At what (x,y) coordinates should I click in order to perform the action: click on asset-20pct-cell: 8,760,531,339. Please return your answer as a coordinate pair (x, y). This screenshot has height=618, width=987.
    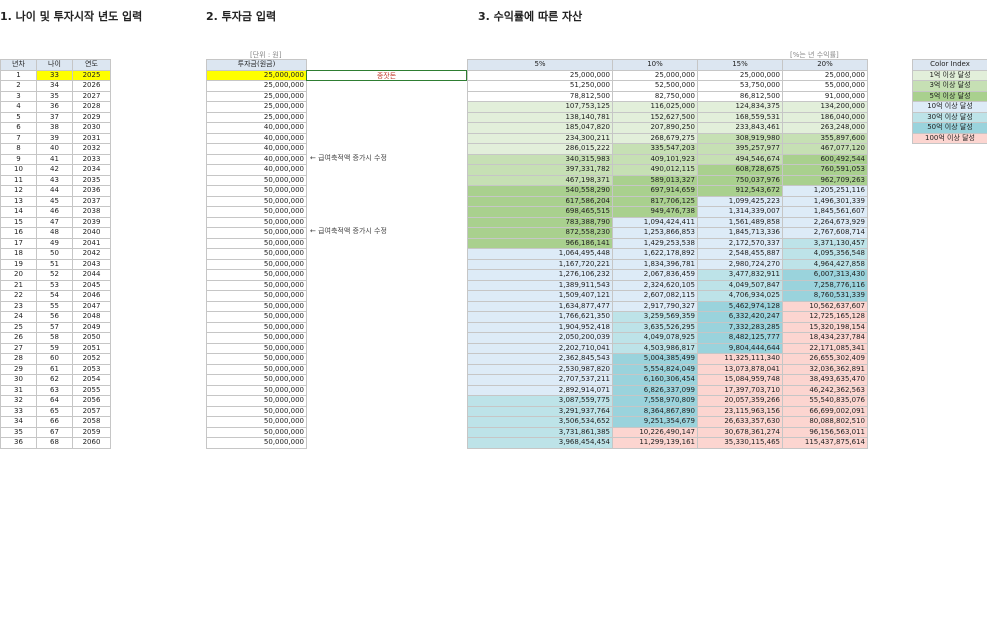
    Looking at the image, I should click on (825, 296).